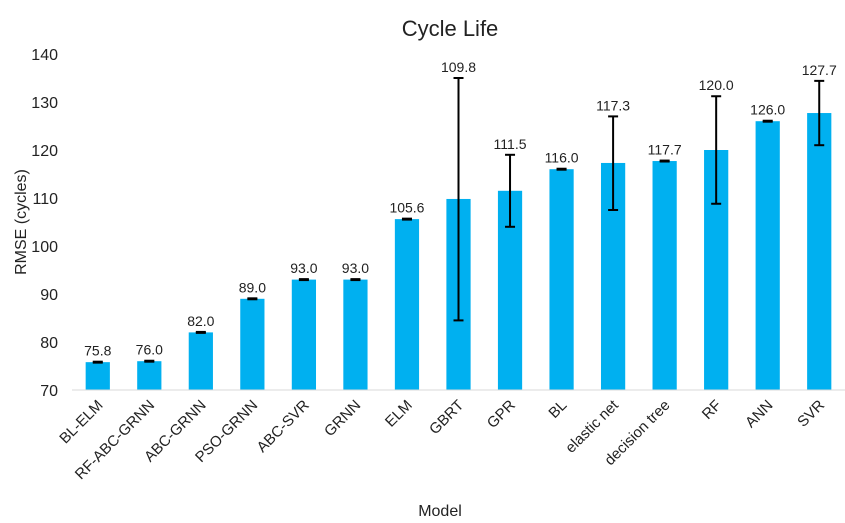 The width and height of the screenshot is (845, 523). What do you see at coordinates (440, 511) in the screenshot?
I see `x-axis-label: Model` at bounding box center [440, 511].